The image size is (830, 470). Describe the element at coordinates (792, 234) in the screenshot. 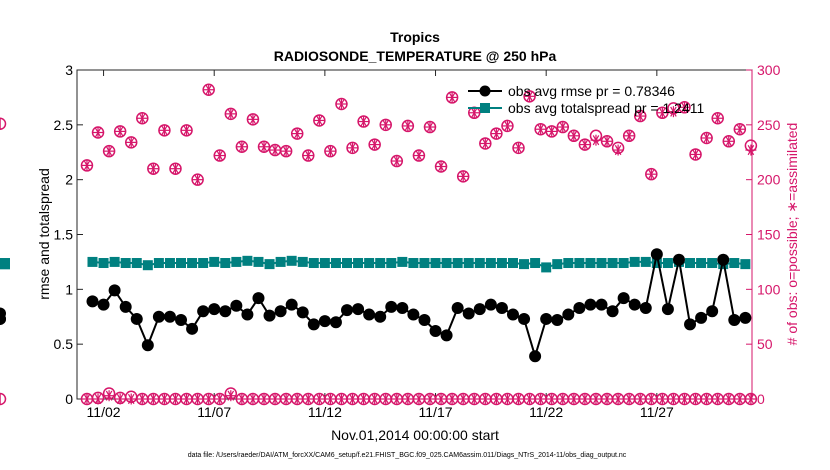

I see `y-axis-right-label: # of obs: o=possible; ∗=assimilated` at that location.